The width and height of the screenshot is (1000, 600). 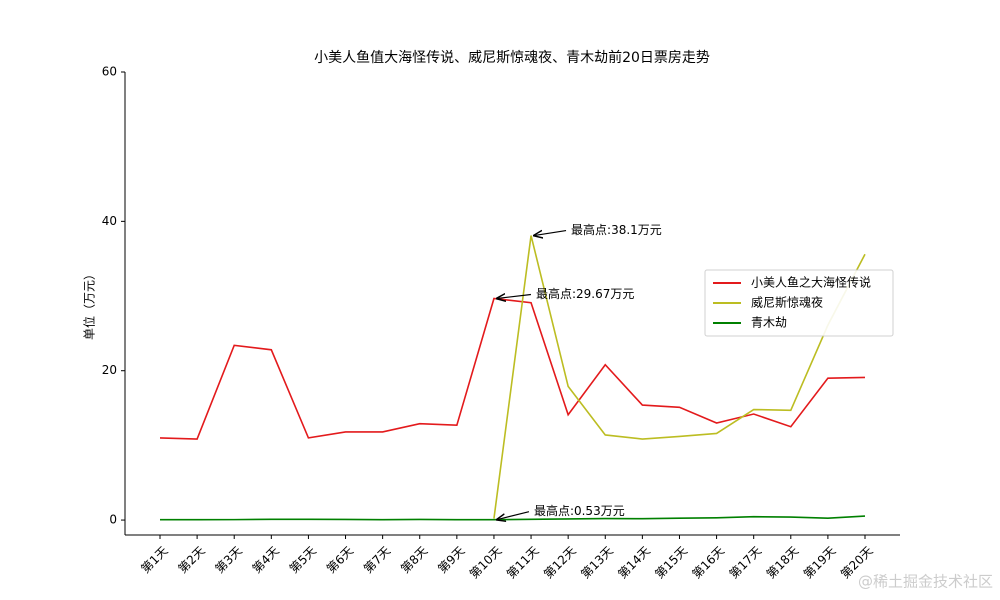 I want to click on x-tick-label: 第16天, so click(x=708, y=563).